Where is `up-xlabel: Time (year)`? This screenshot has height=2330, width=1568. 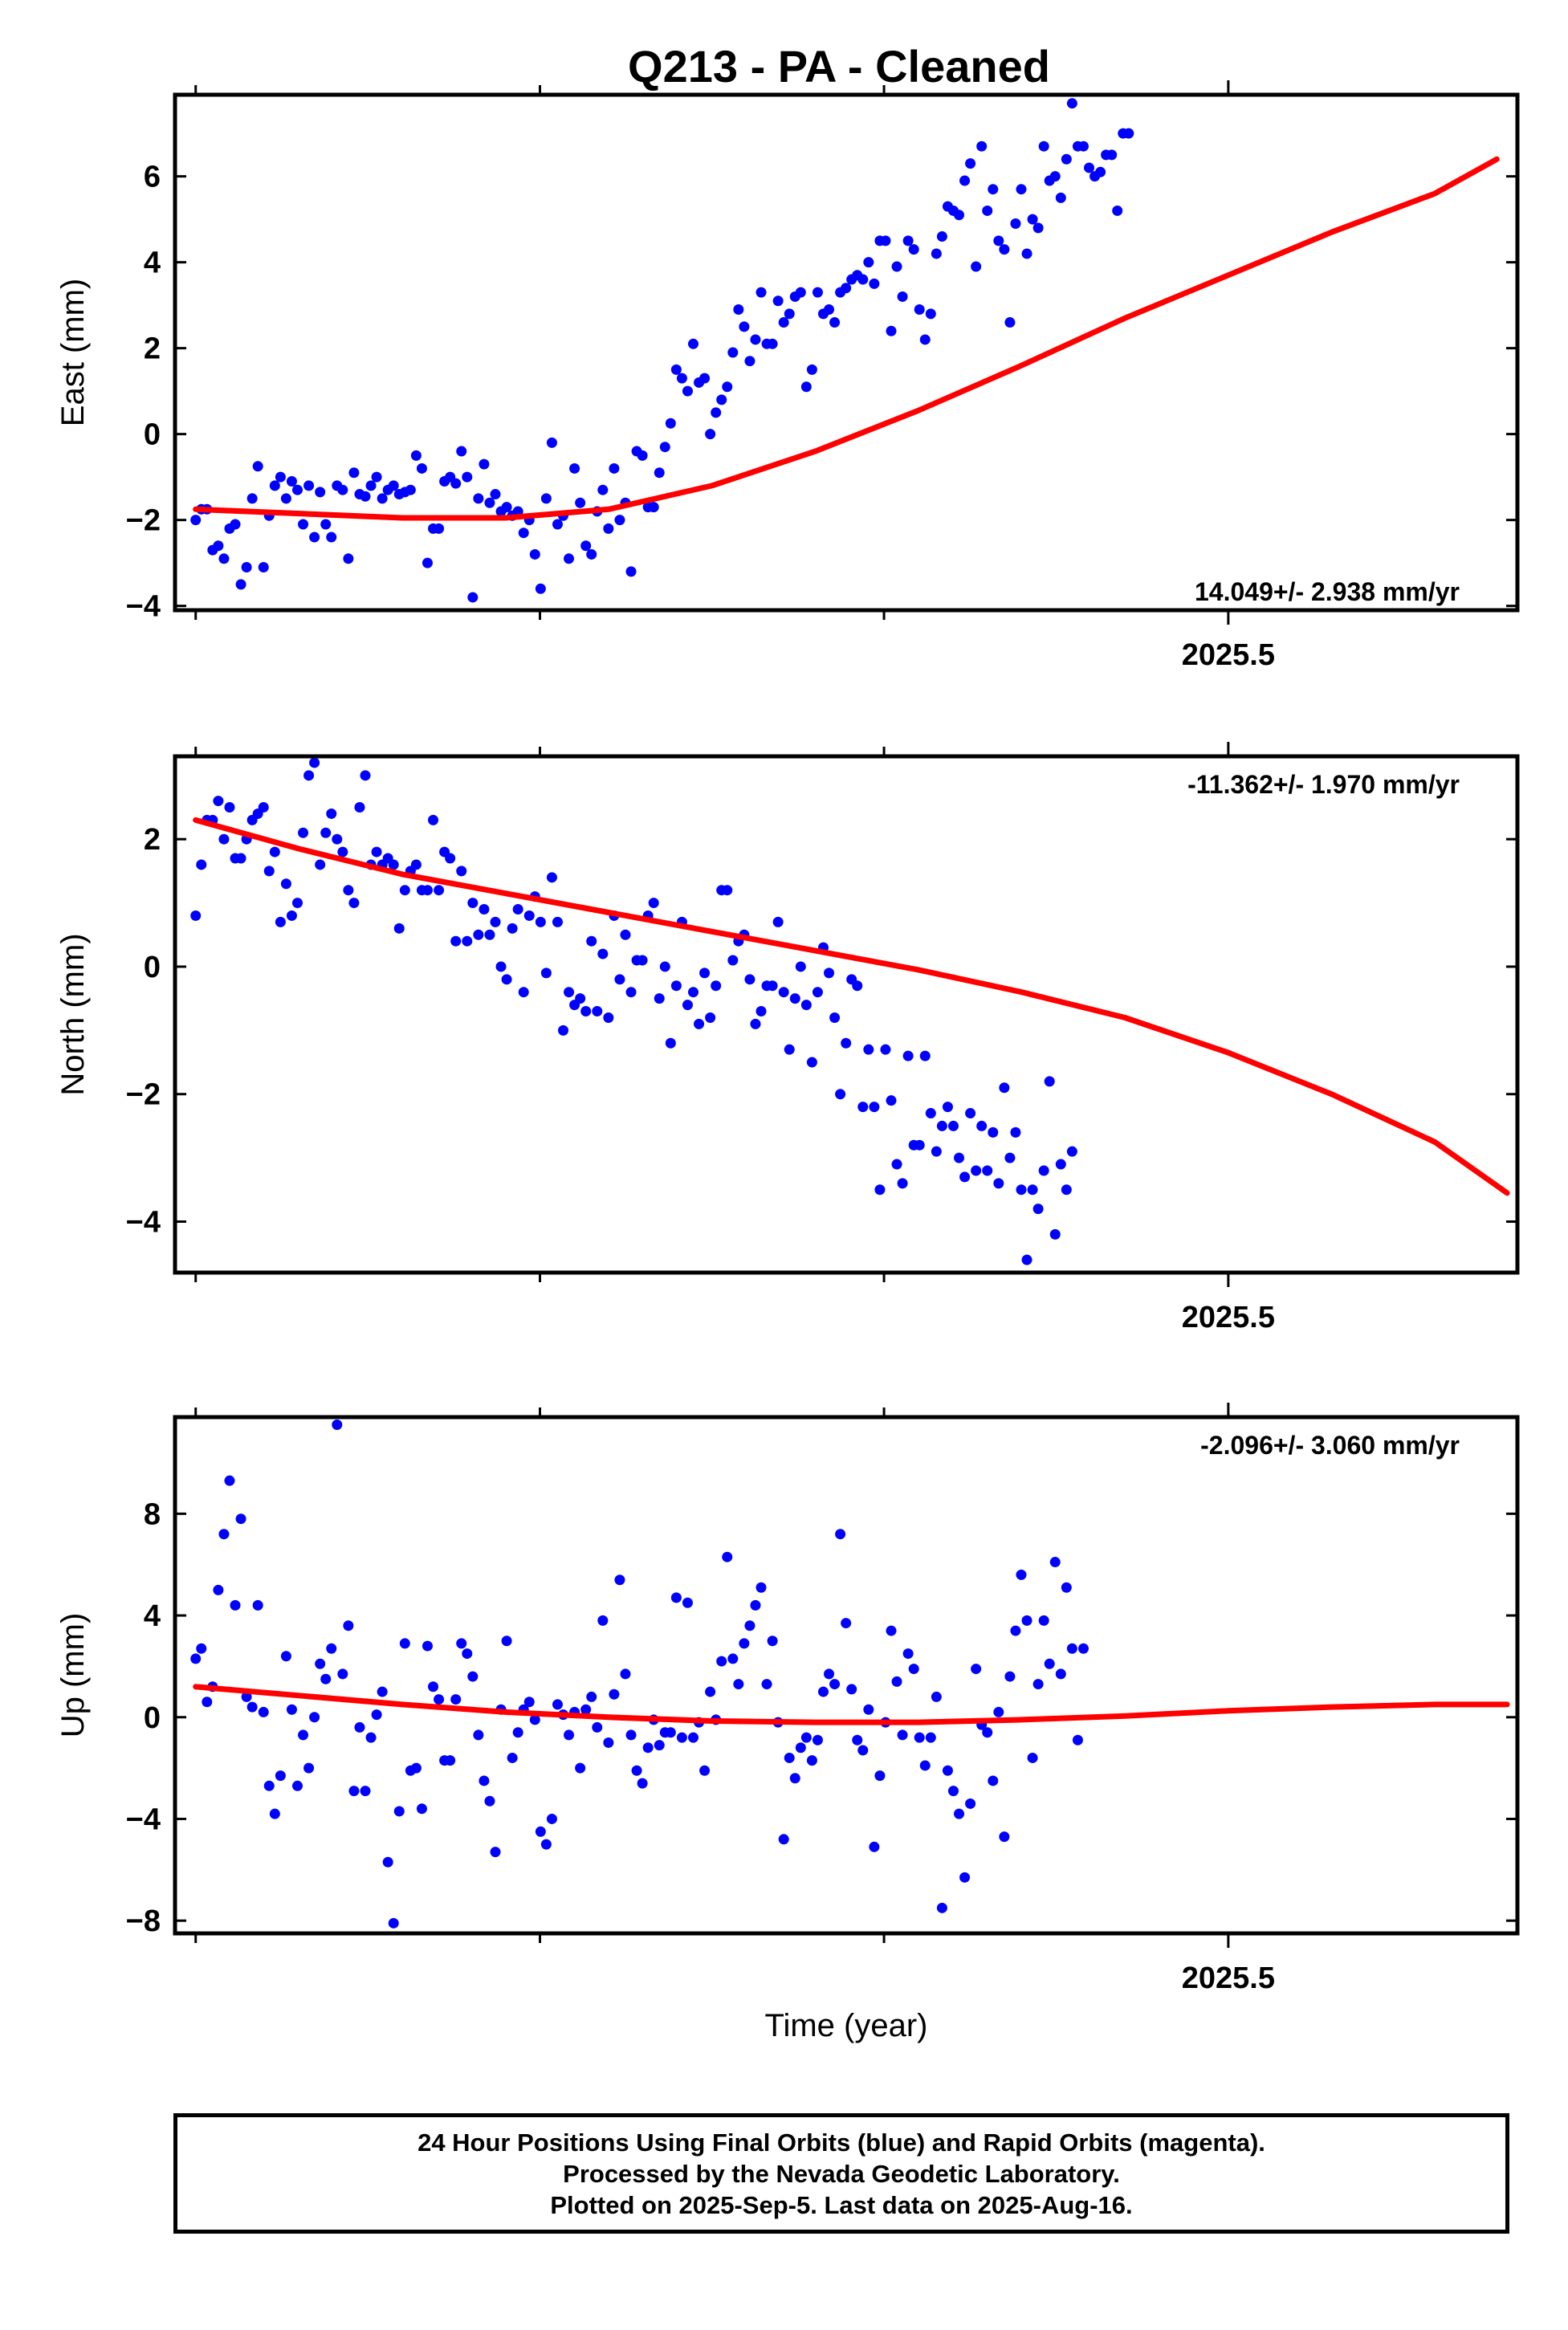
up-xlabel: Time (year) is located at coordinates (846, 2025).